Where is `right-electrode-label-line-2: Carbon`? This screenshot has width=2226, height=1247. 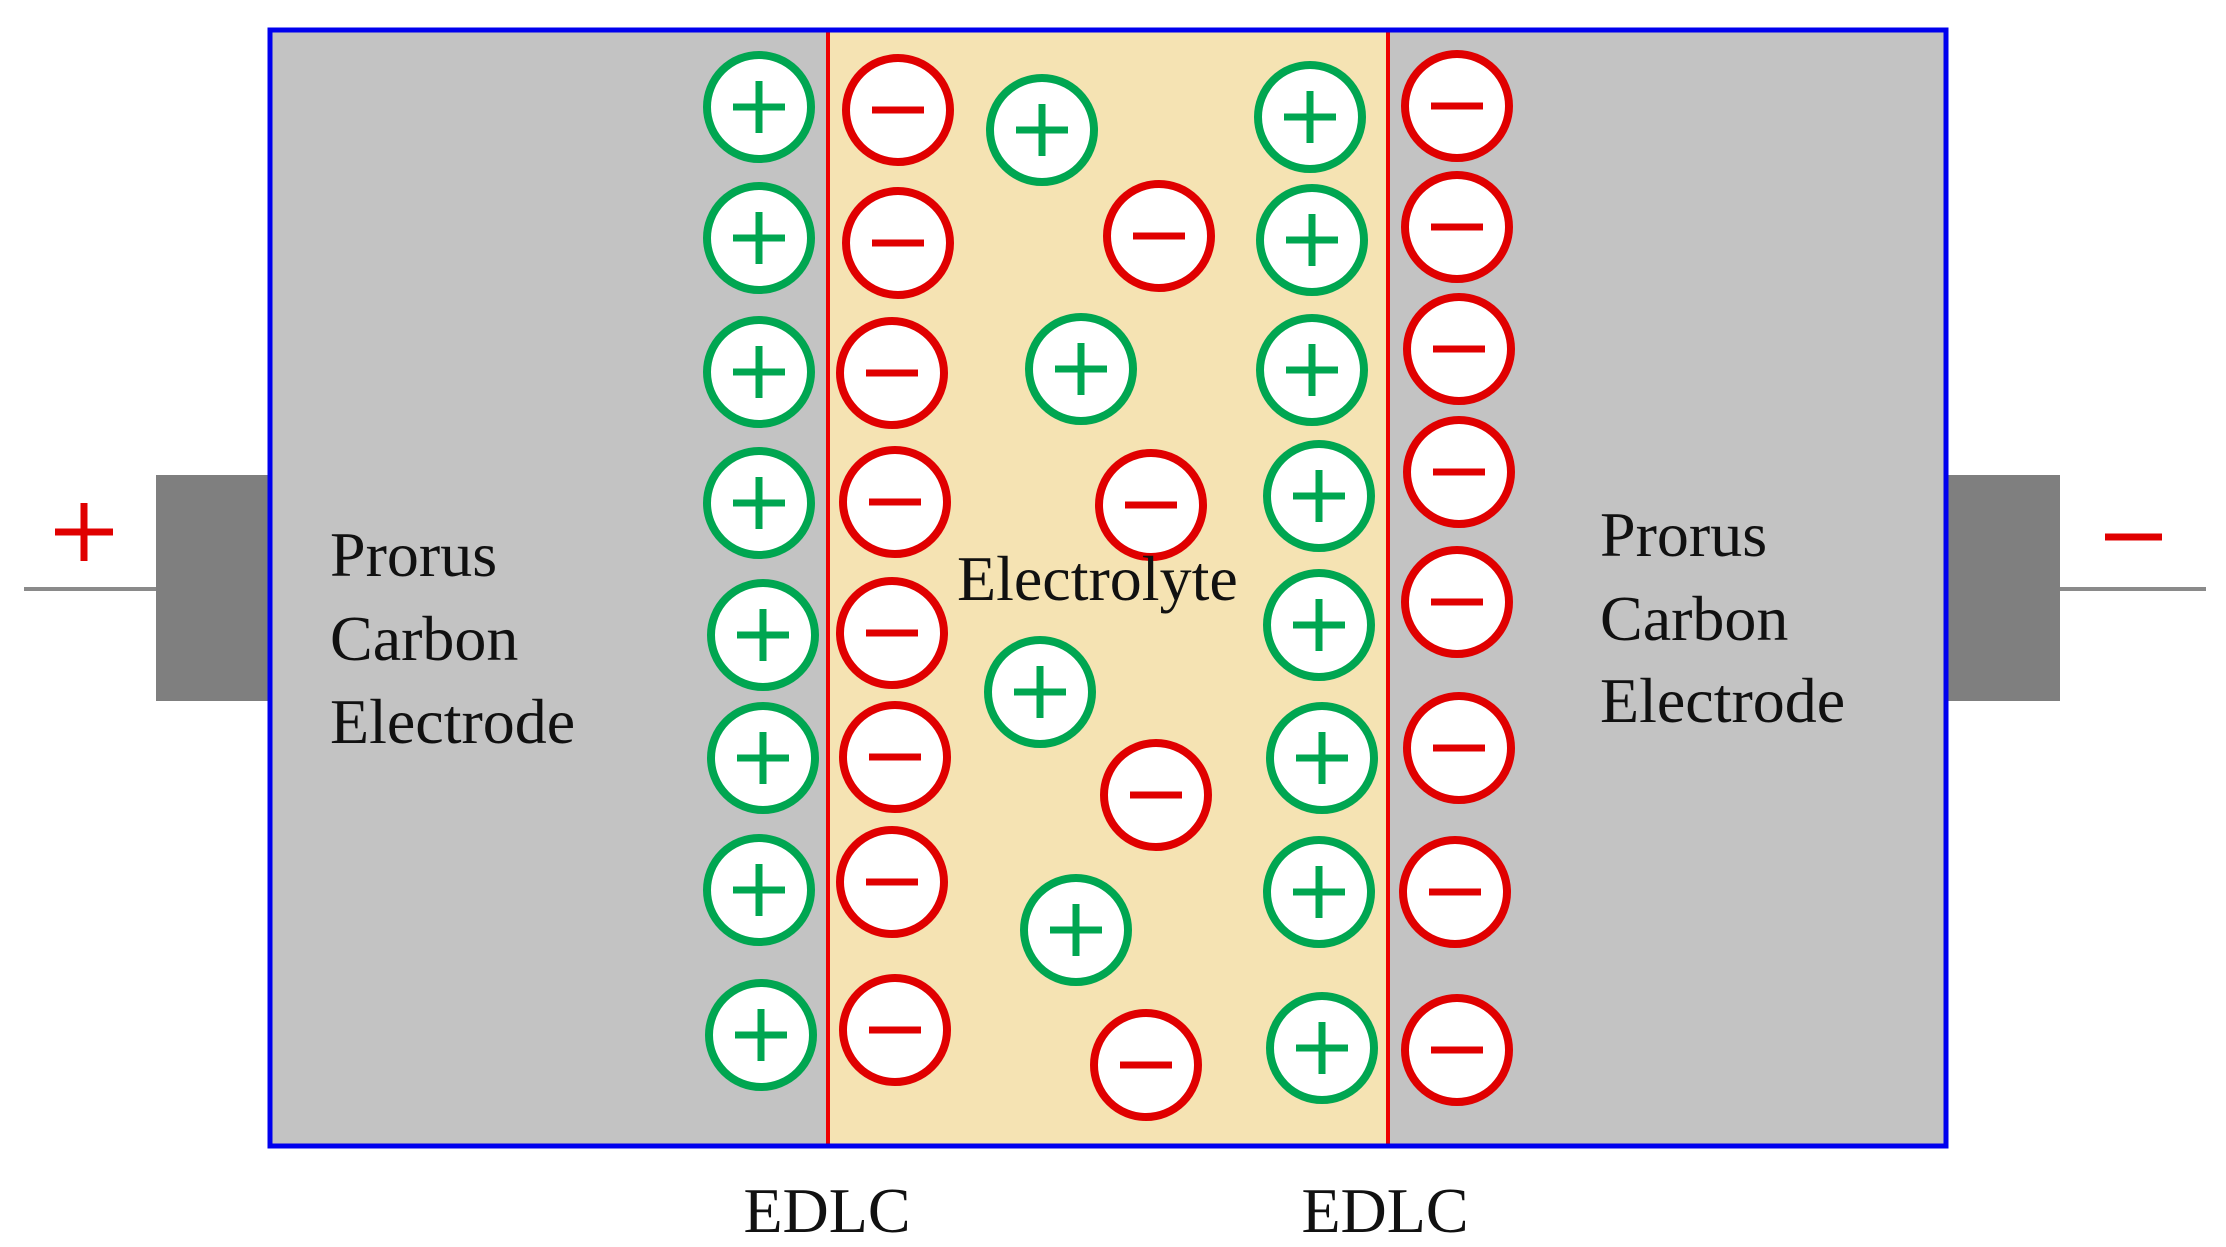 right-electrode-label-line-2: Carbon is located at coordinates (1694, 618).